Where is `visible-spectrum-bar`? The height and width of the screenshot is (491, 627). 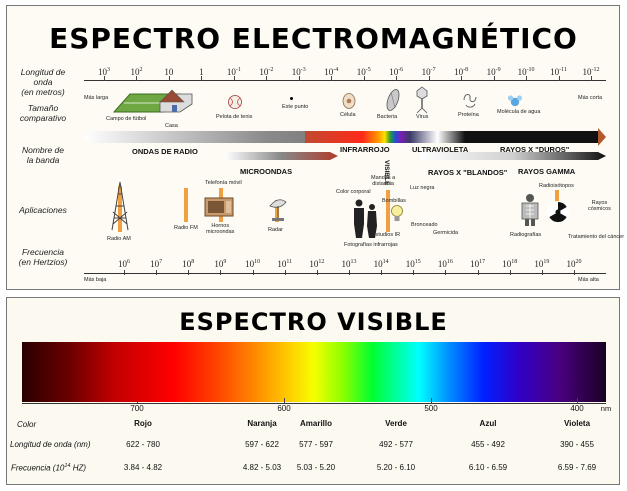
visible-spectrum-bar is located at coordinates (314, 372).